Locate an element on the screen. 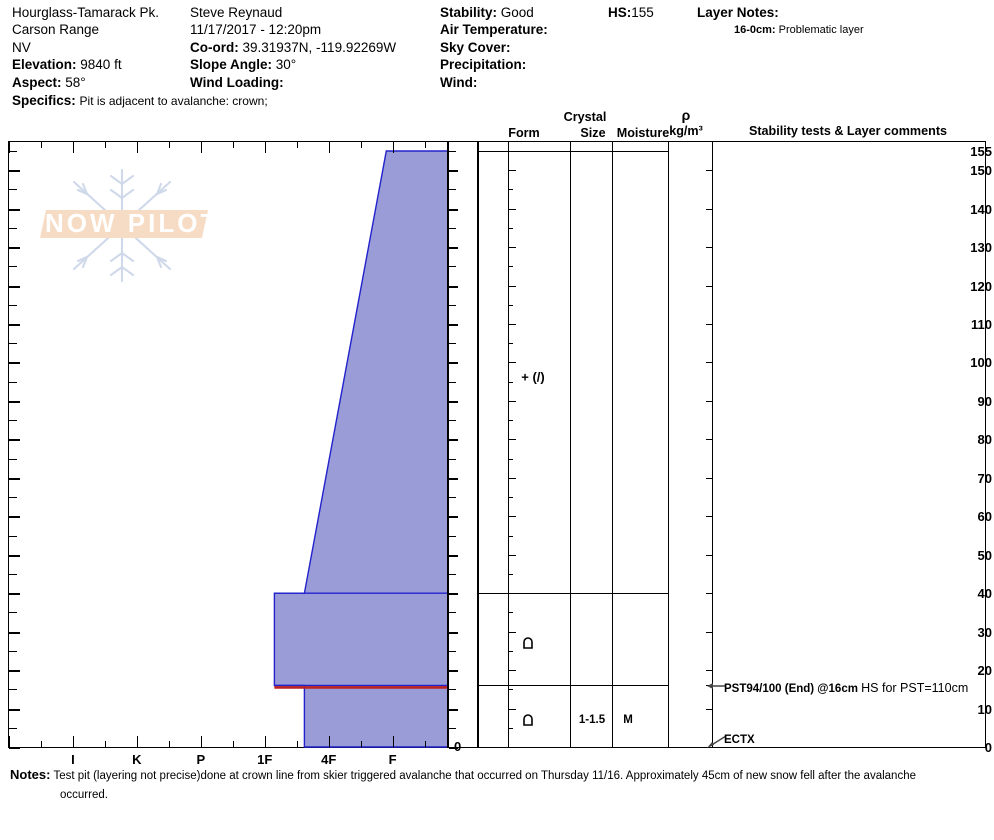  hardness-profile-outline is located at coordinates (360, 449).